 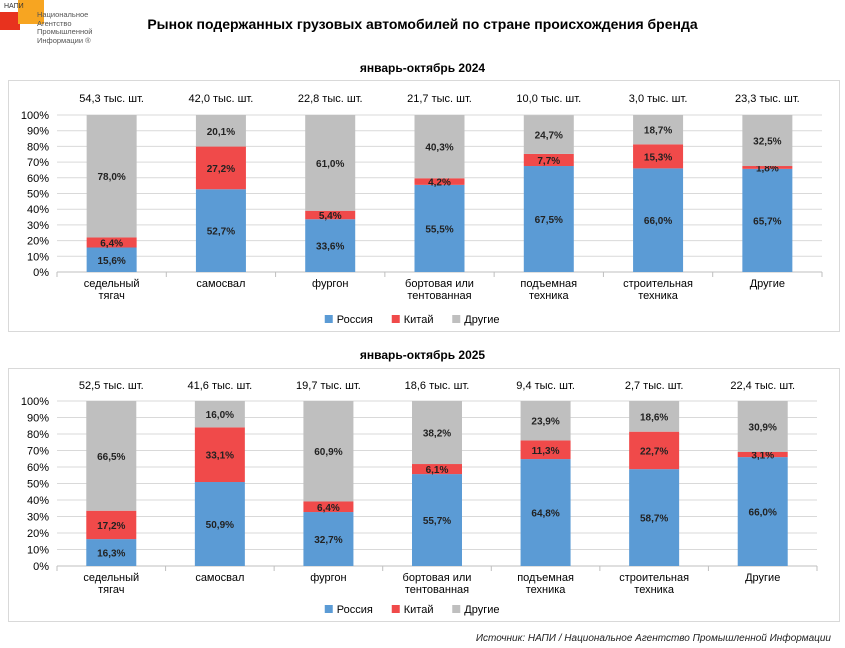 What do you see at coordinates (546, 451) in the screenshot?
I see `data-label: 11,3%` at bounding box center [546, 451].